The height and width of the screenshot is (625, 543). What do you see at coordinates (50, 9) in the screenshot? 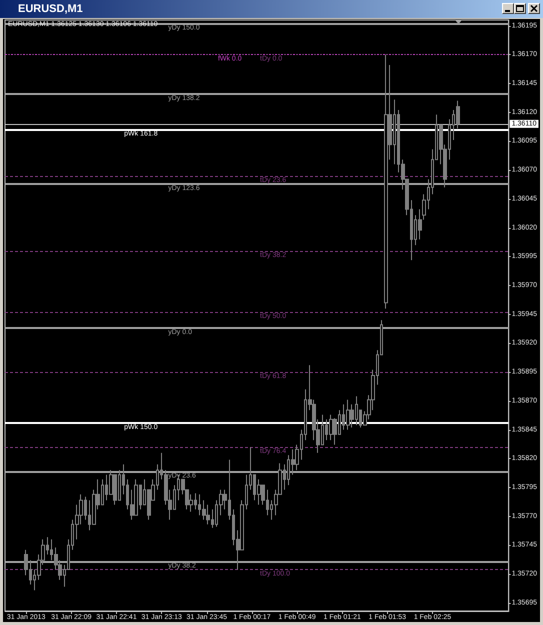
I see `chart-title: EURUSD,M1` at bounding box center [50, 9].